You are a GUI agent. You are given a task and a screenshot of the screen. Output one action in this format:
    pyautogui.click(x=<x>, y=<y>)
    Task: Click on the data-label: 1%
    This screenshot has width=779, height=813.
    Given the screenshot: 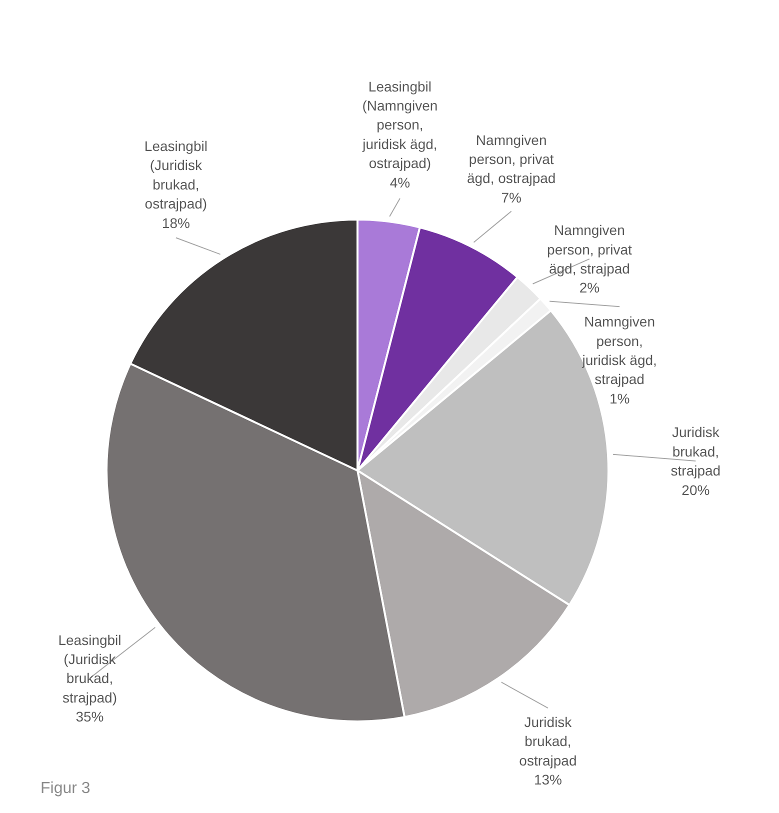 What is the action you would take?
    pyautogui.click(x=619, y=398)
    